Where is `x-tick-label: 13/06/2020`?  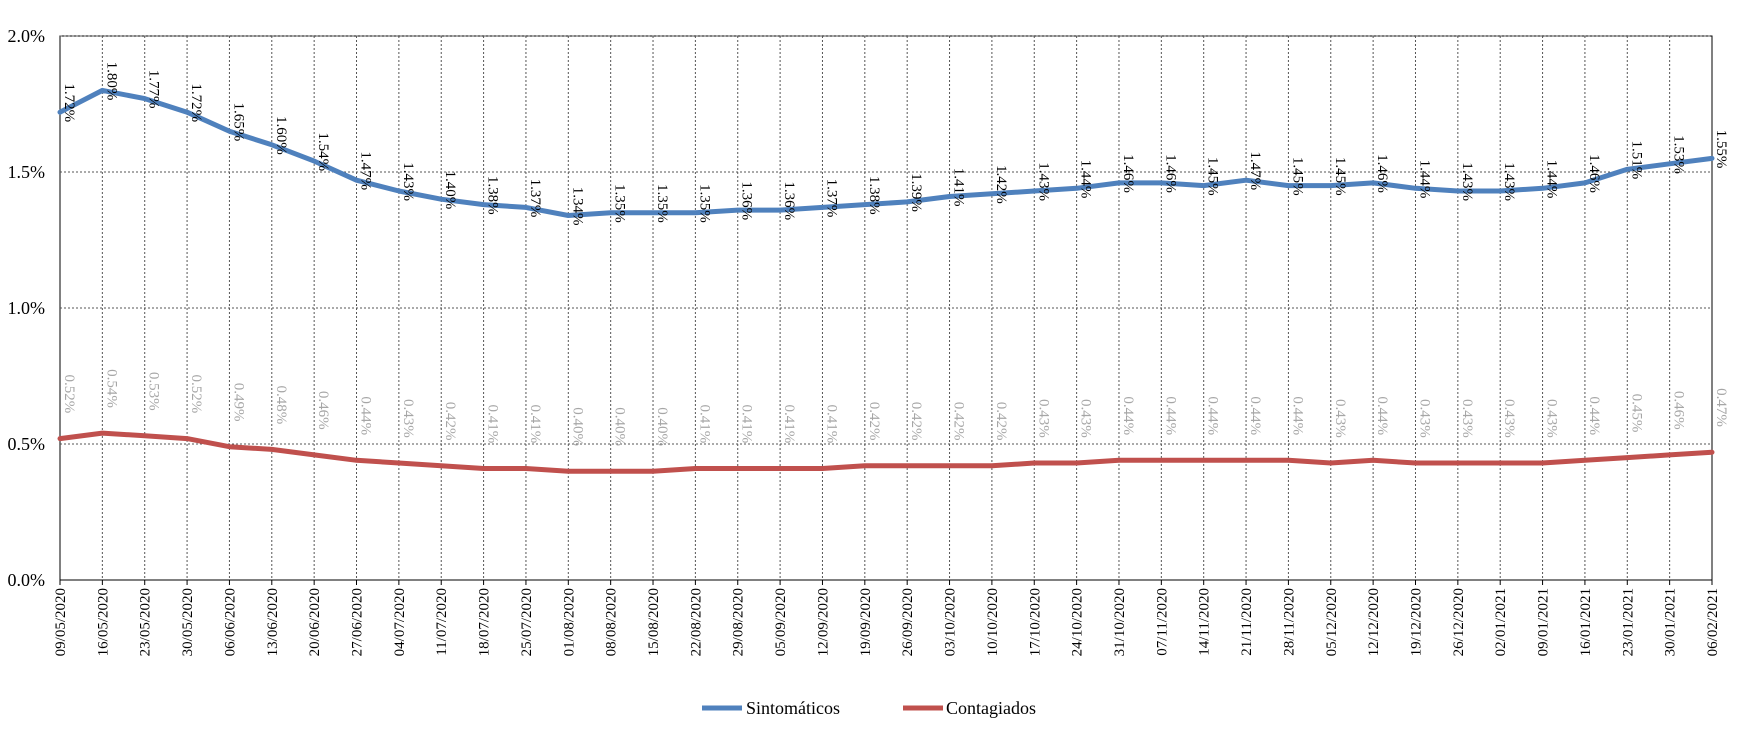
x-tick-label: 13/06/2020 is located at coordinates (273, 622).